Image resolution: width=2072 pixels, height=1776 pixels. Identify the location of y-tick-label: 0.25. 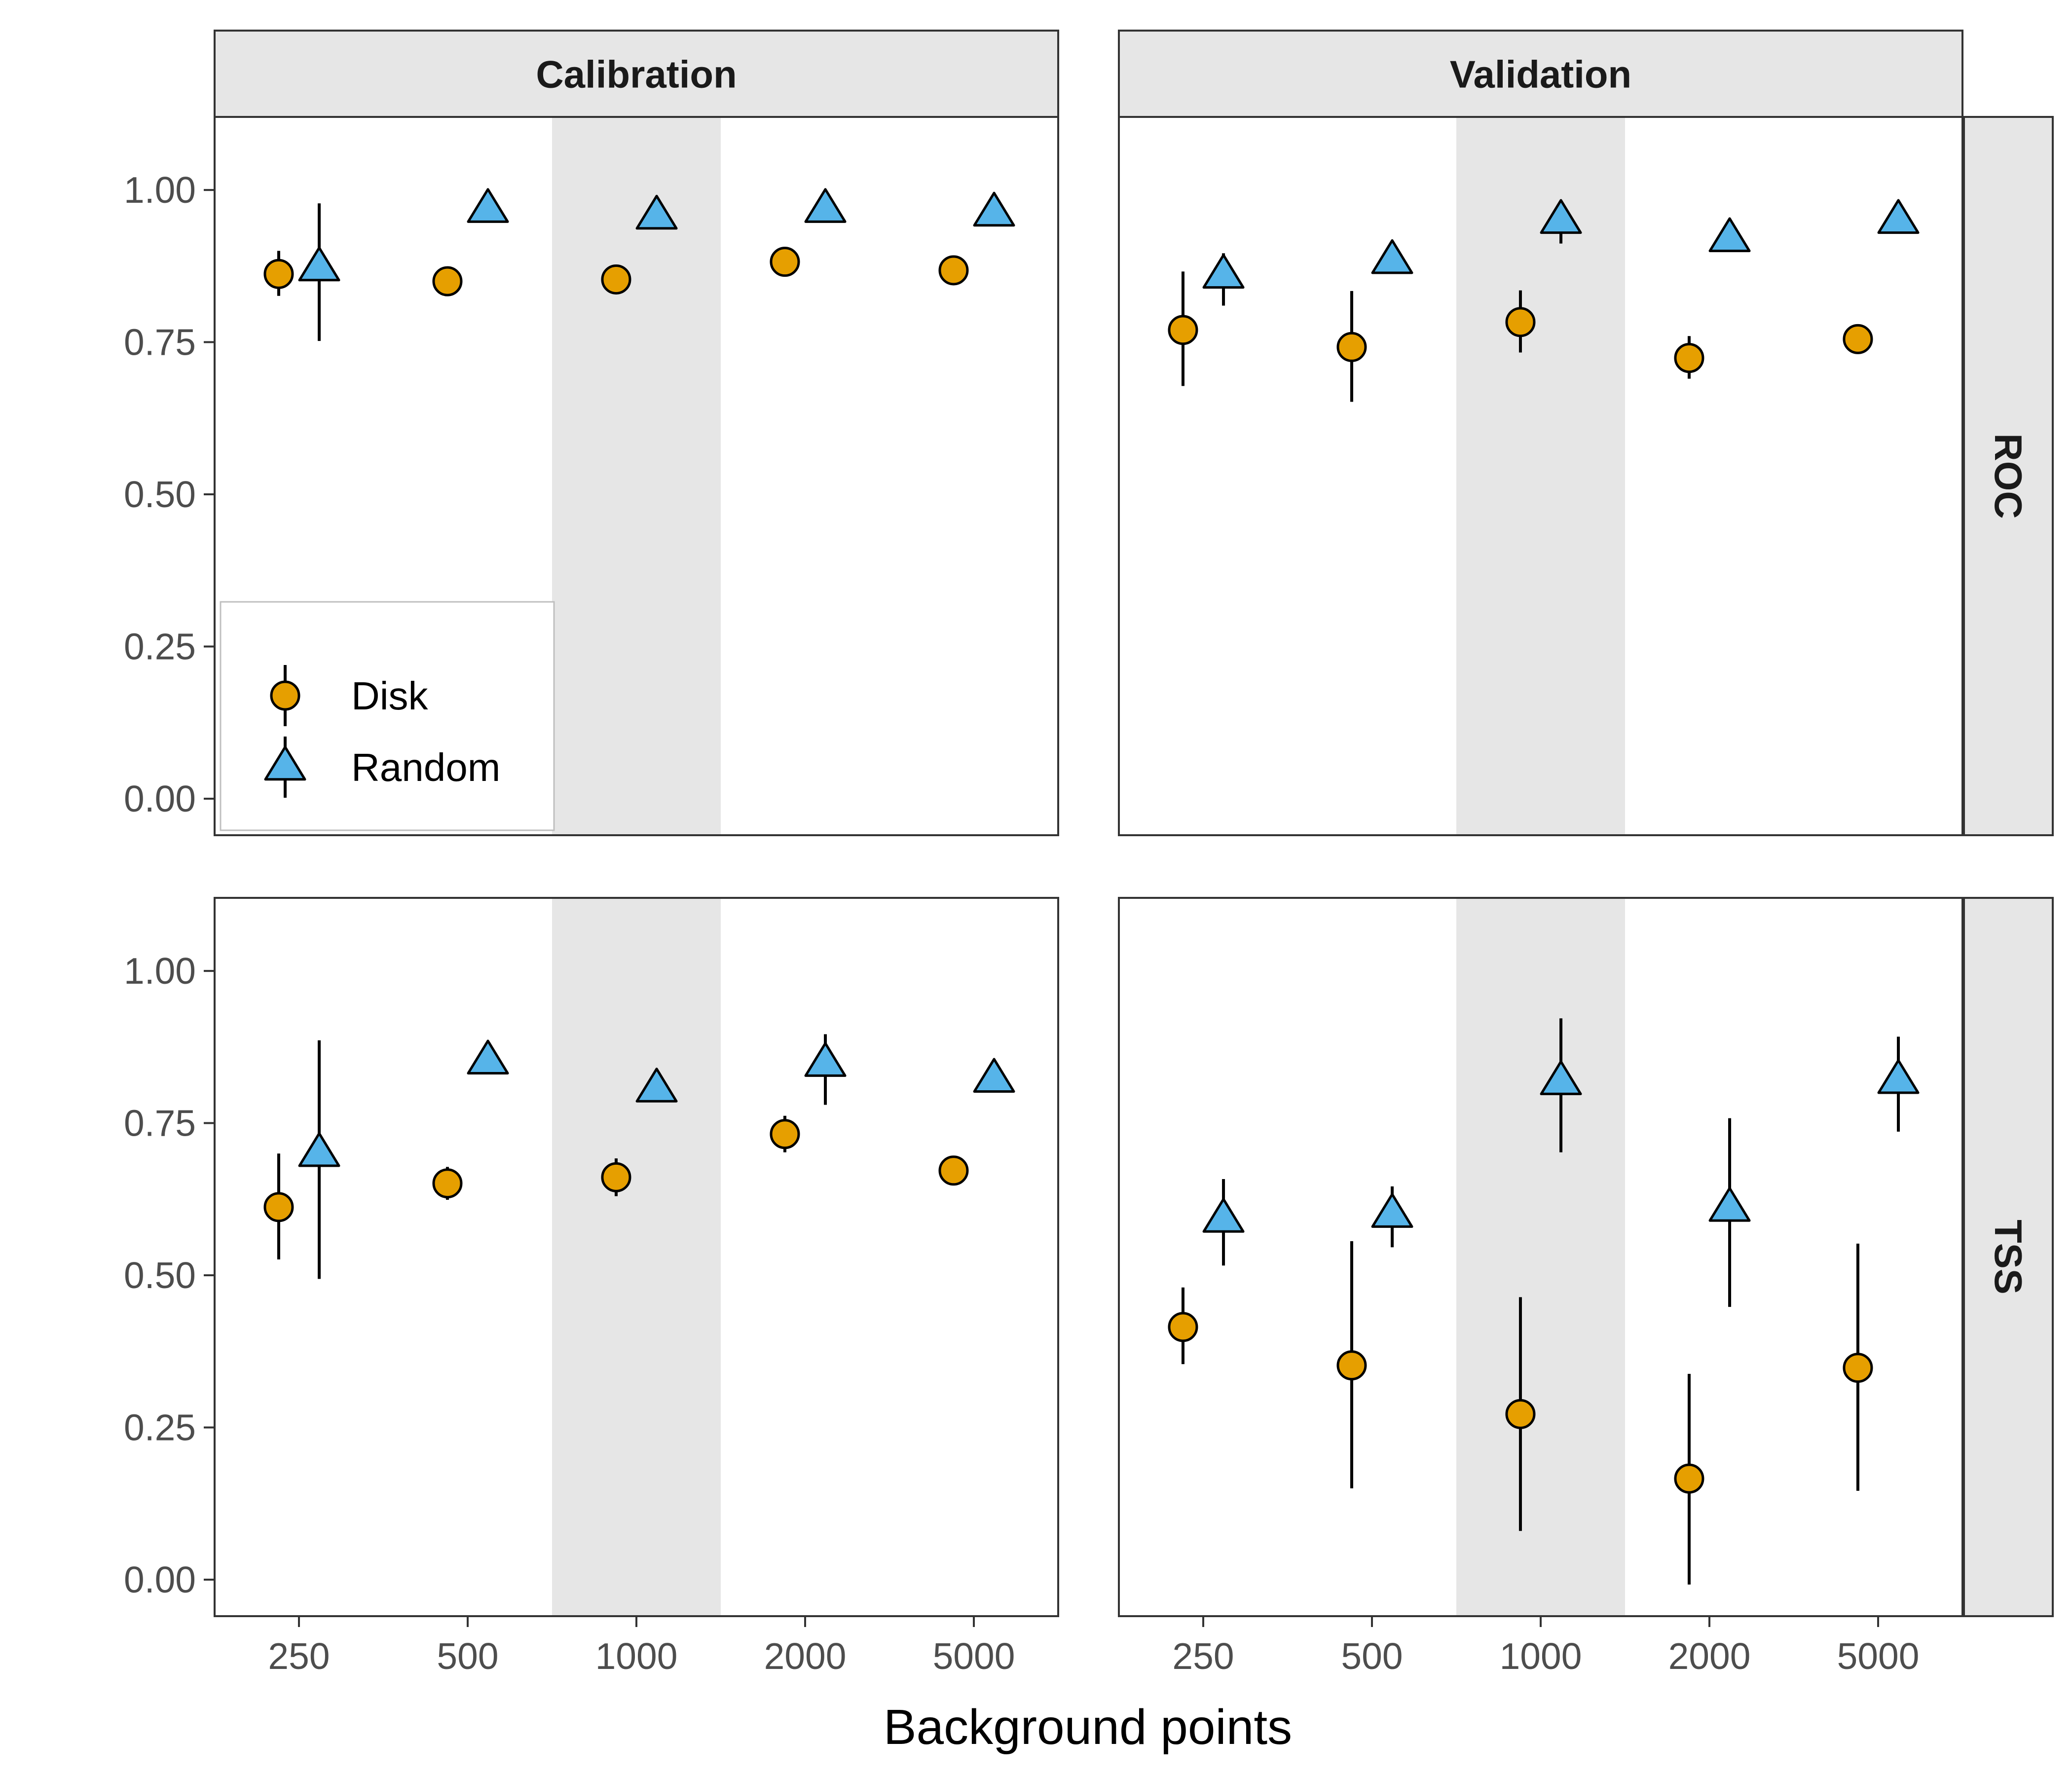
(160, 1427).